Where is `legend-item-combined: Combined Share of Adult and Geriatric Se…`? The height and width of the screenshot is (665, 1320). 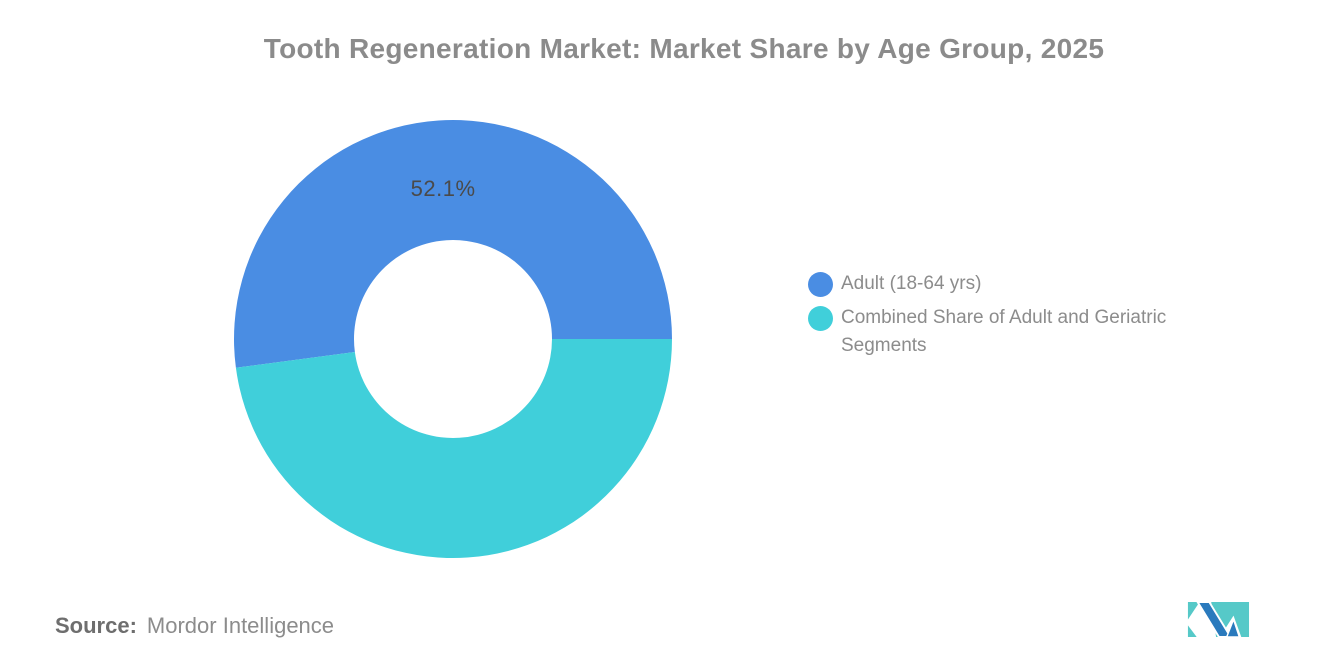
legend-item-combined: Combined Share of Adult and Geriatric Se… is located at coordinates (1024, 332).